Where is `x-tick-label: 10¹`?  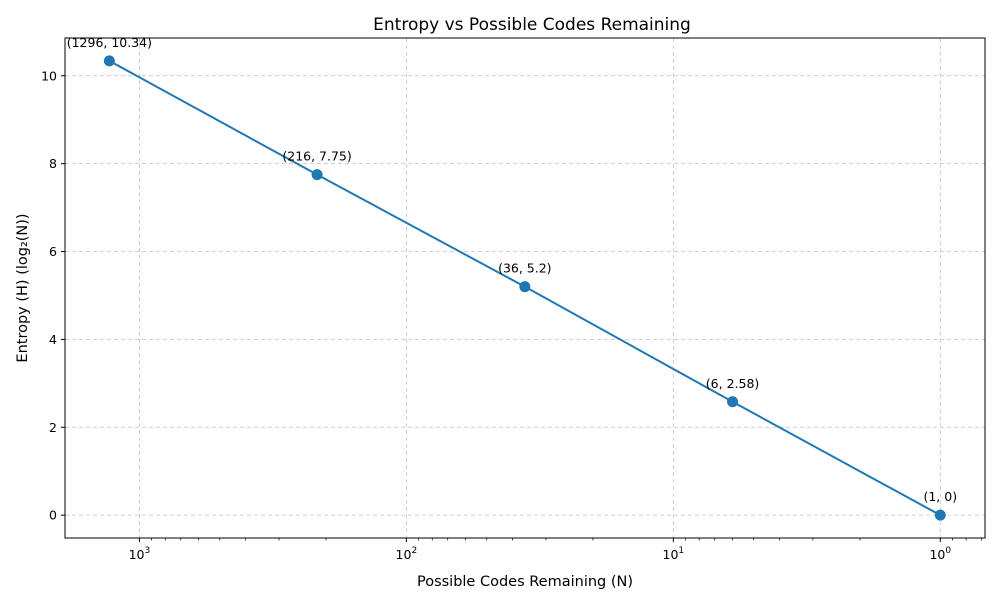
x-tick-label: 10¹ is located at coordinates (674, 554).